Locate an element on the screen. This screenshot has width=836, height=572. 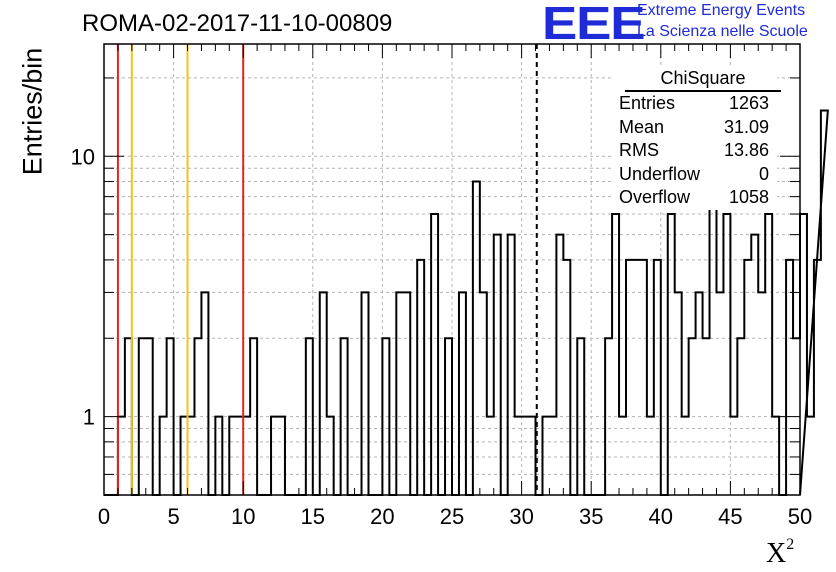
eee-logo: EEE is located at coordinates (594, 24).